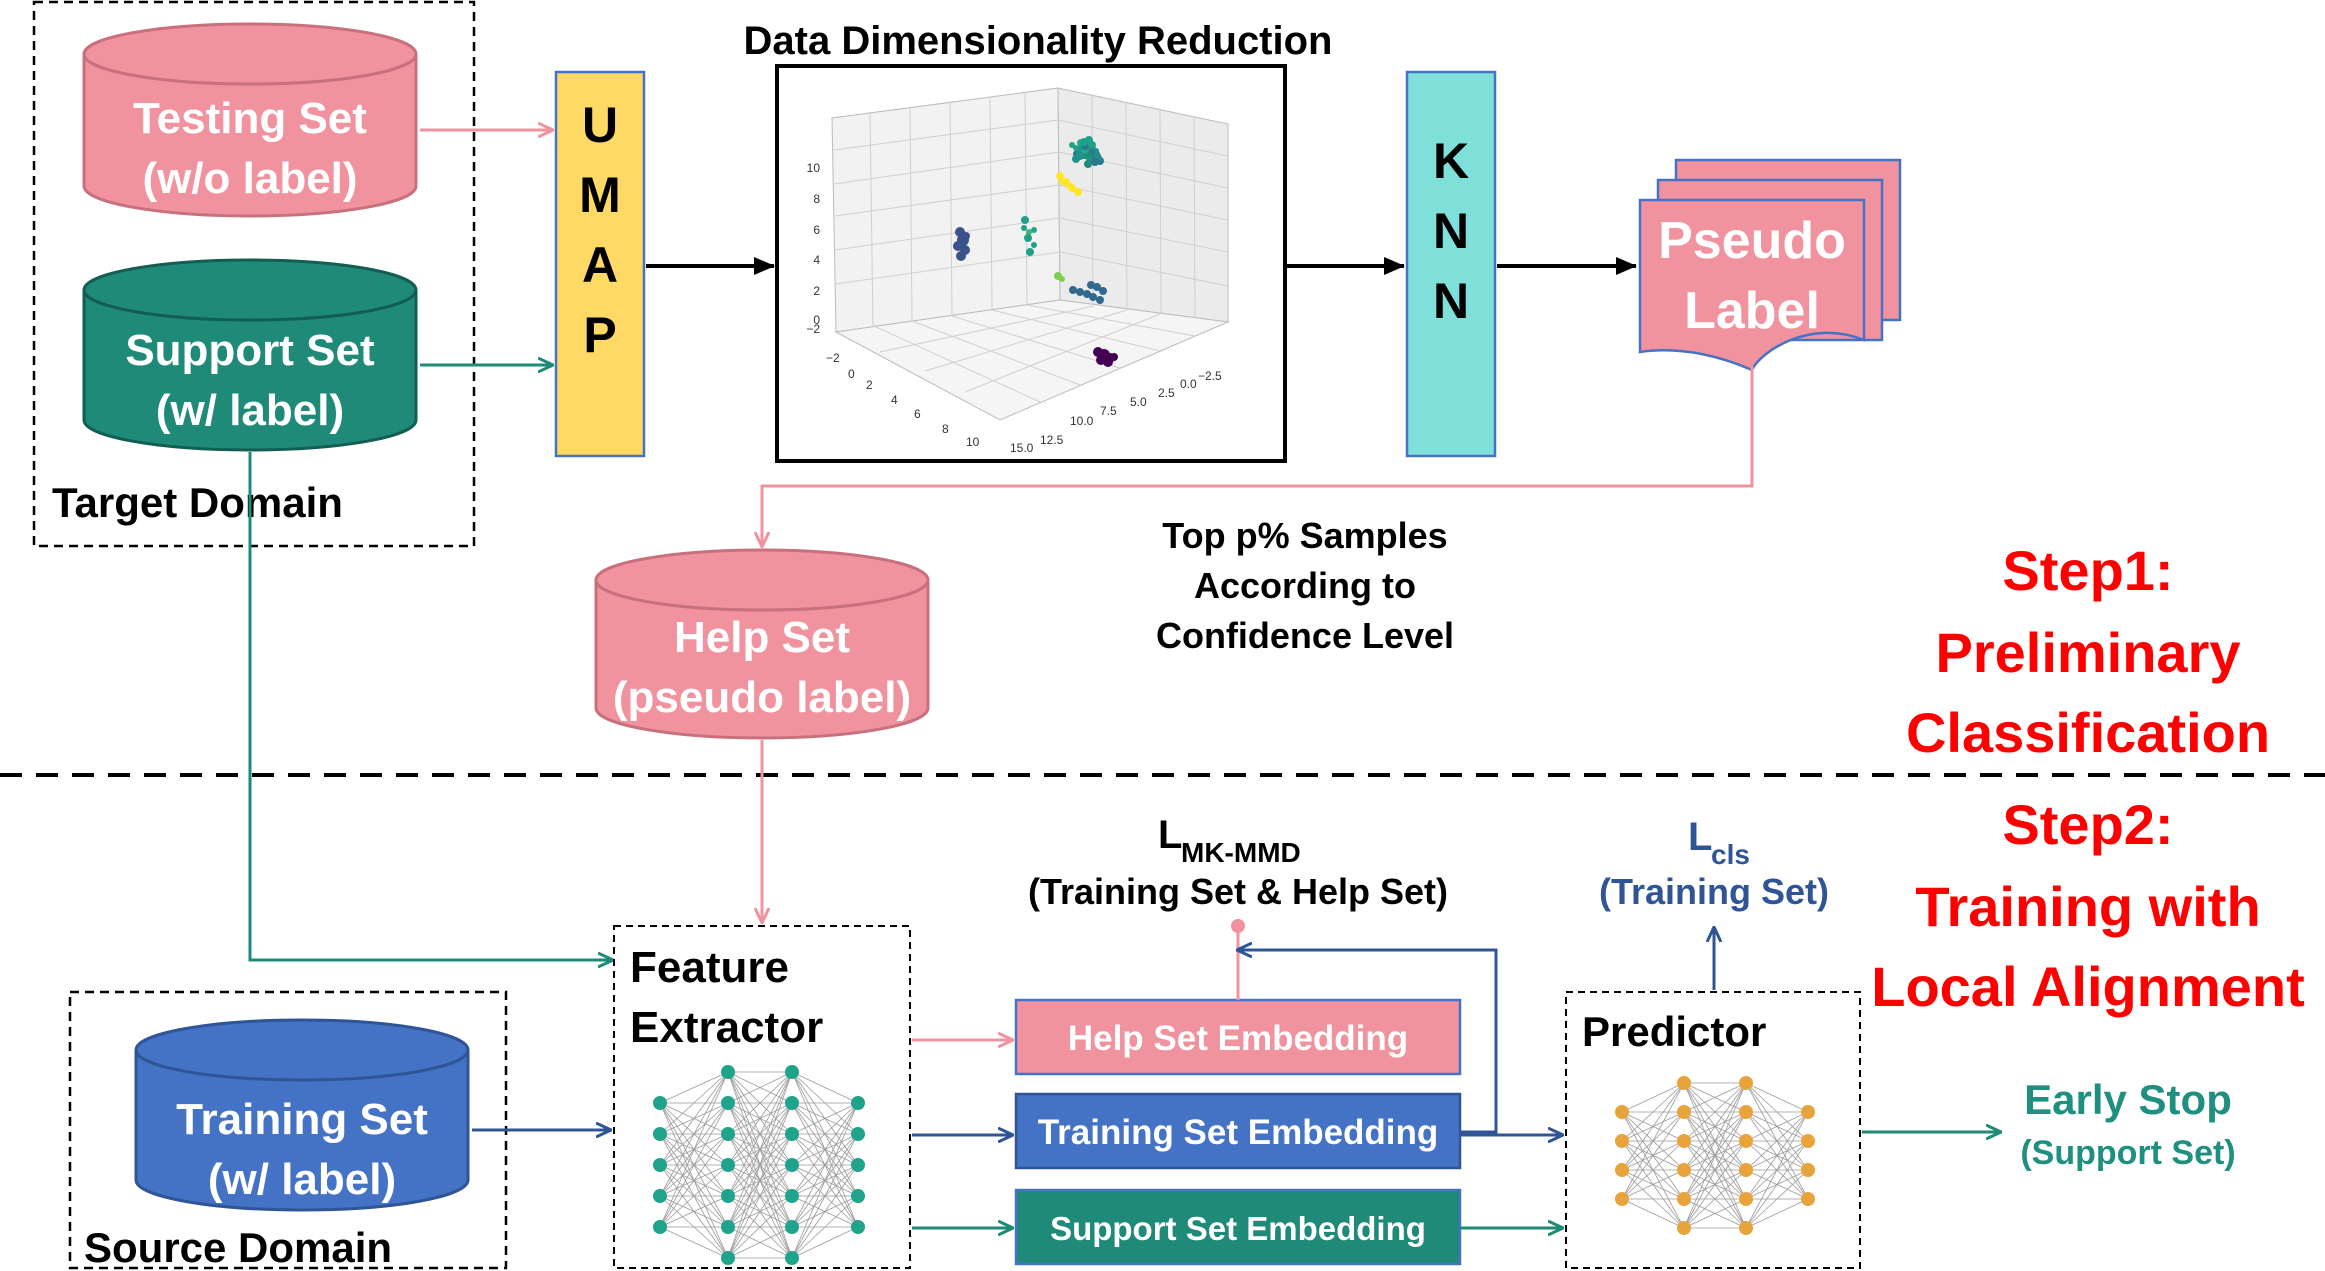 Image resolution: width=2325 pixels, height=1271 pixels. What do you see at coordinates (600, 195) in the screenshot?
I see `umap-letter-m: M` at bounding box center [600, 195].